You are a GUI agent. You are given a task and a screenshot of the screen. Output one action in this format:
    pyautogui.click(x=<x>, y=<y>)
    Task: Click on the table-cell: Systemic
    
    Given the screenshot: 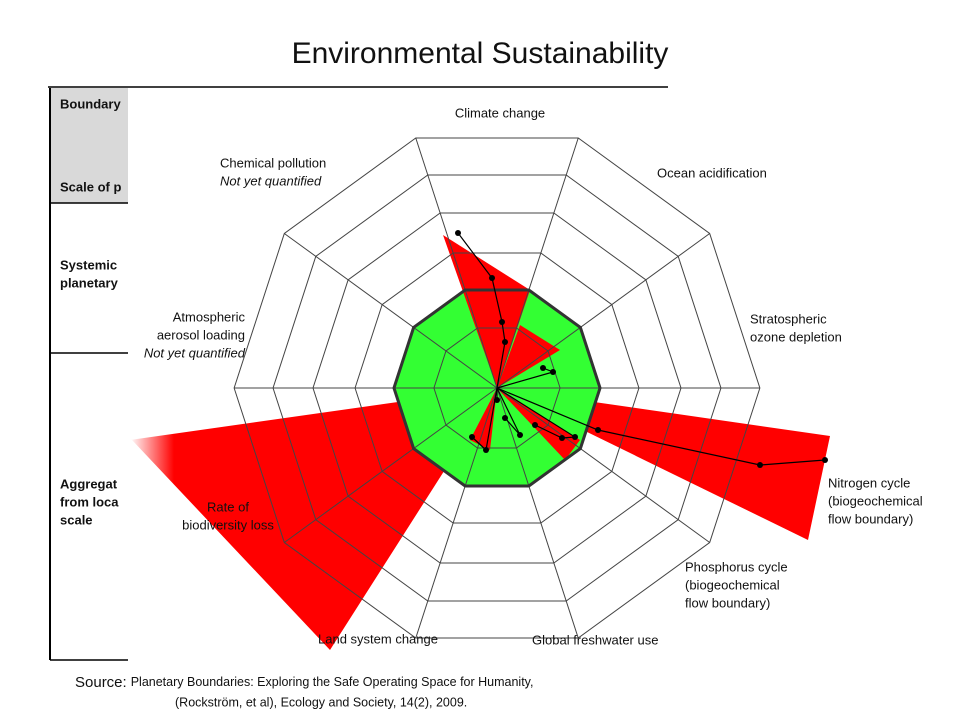 What is the action you would take?
    pyautogui.click(x=88, y=264)
    